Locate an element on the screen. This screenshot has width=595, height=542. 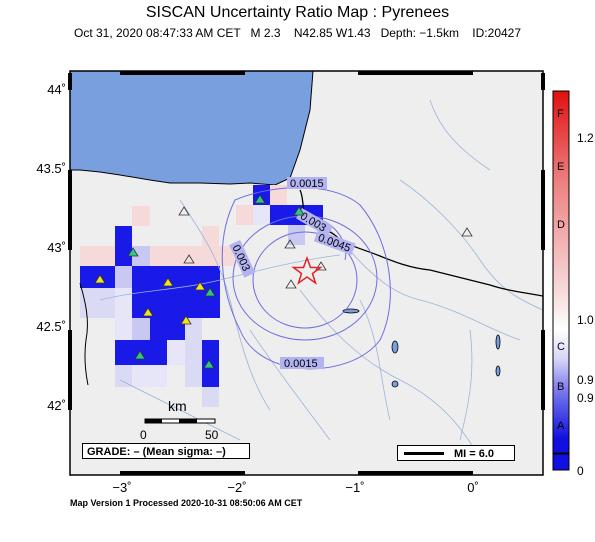
scale-start: 0 is located at coordinates (143, 435).